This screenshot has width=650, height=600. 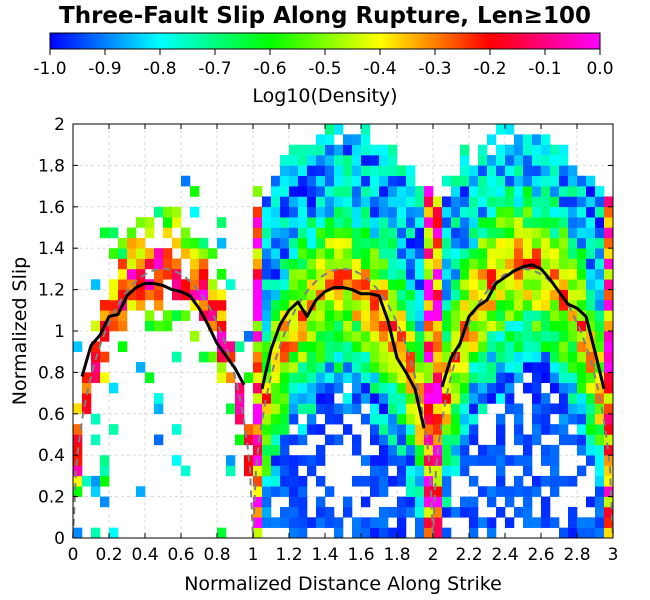 What do you see at coordinates (269, 69) in the screenshot?
I see `colorbar-tick-label: -0.6` at bounding box center [269, 69].